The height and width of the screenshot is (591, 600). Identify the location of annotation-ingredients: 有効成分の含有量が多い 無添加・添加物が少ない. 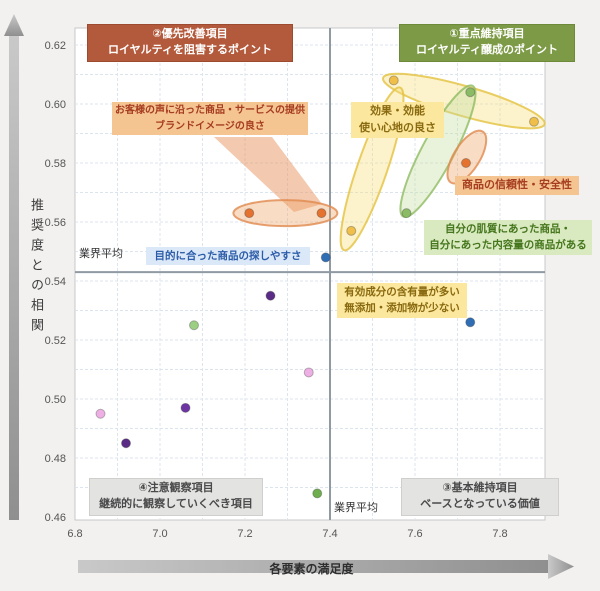
(402, 300).